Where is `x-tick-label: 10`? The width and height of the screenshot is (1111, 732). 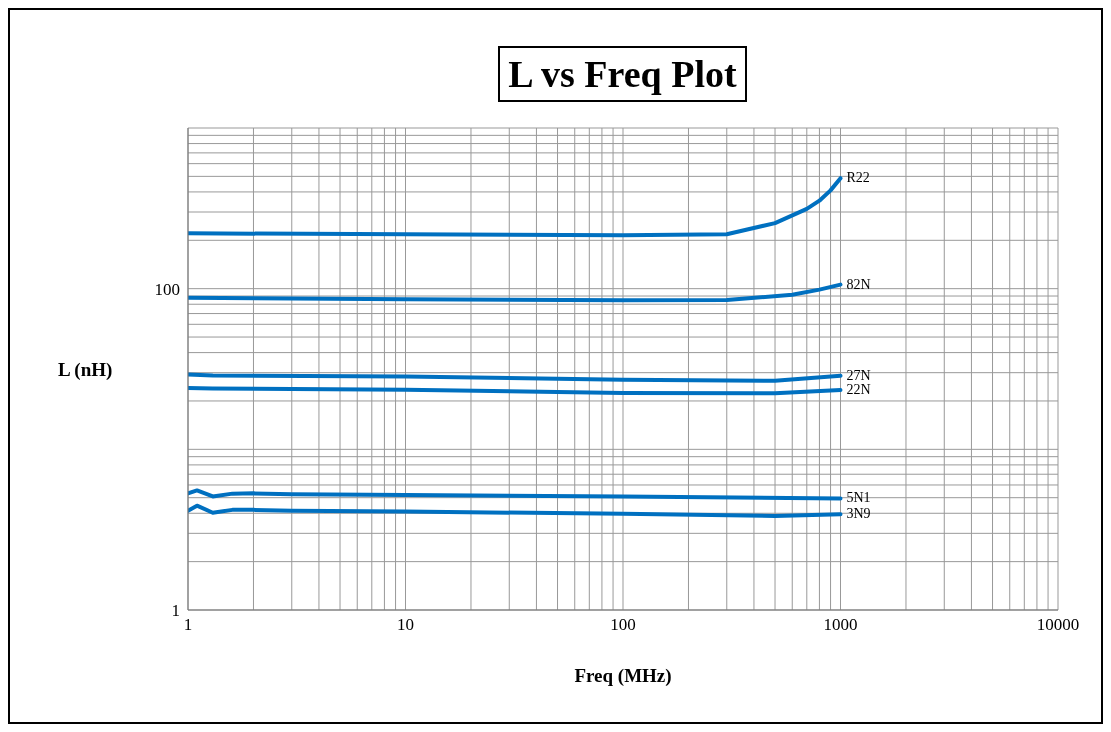
x-tick-label: 10 is located at coordinates (405, 625).